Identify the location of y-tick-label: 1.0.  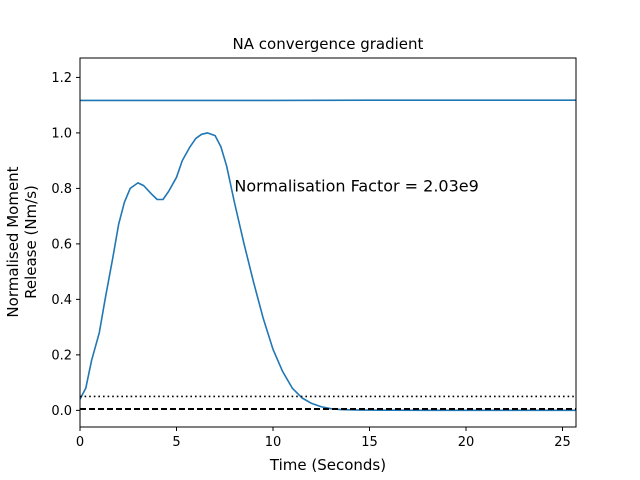
(61, 133).